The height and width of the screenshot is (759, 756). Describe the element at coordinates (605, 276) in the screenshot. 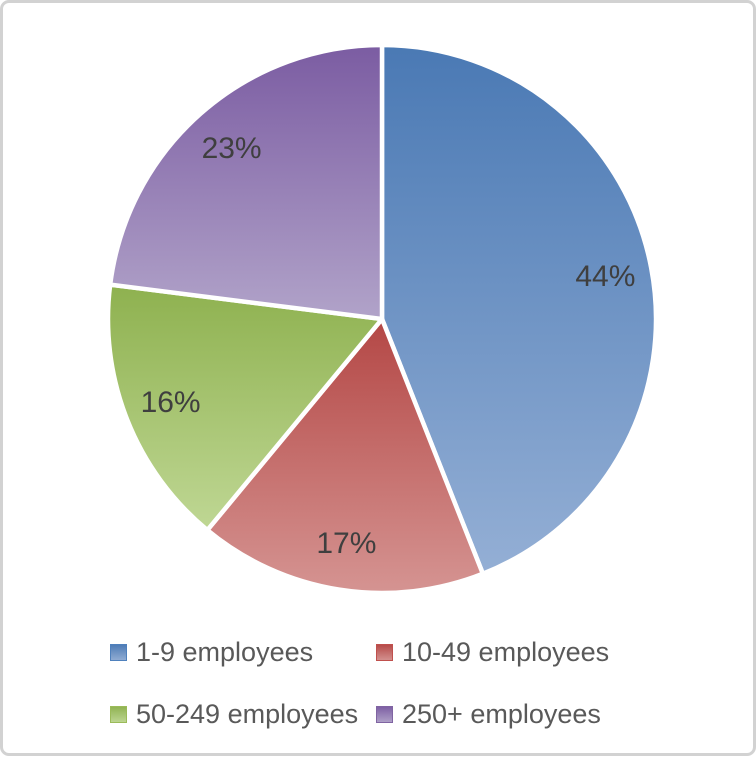

I see `pie-data-label: 44%` at that location.